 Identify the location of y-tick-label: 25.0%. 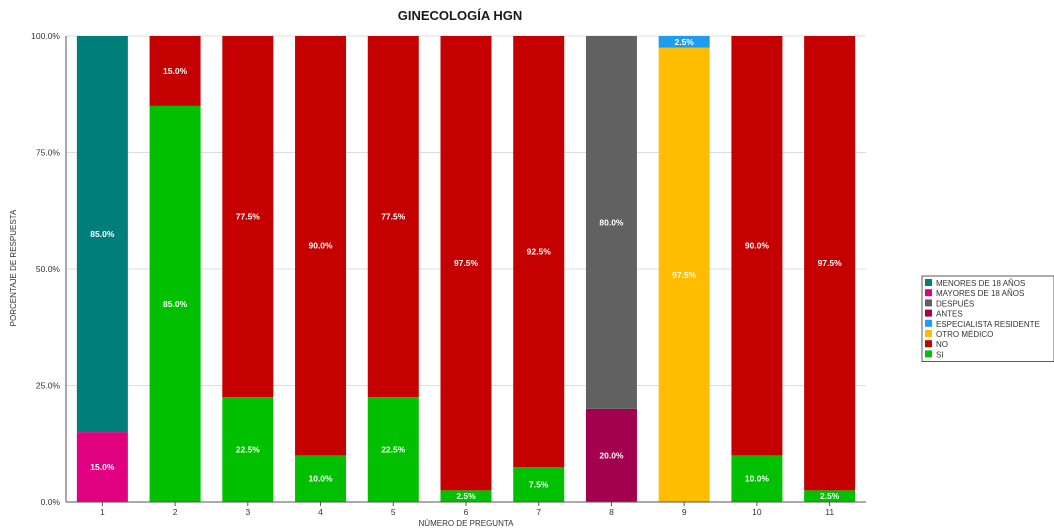
(48, 386).